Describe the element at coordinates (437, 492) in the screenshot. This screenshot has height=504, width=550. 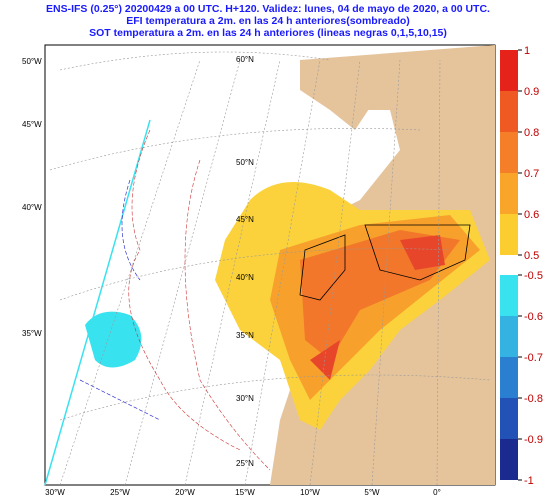
I see `lon-label: 0°` at that location.